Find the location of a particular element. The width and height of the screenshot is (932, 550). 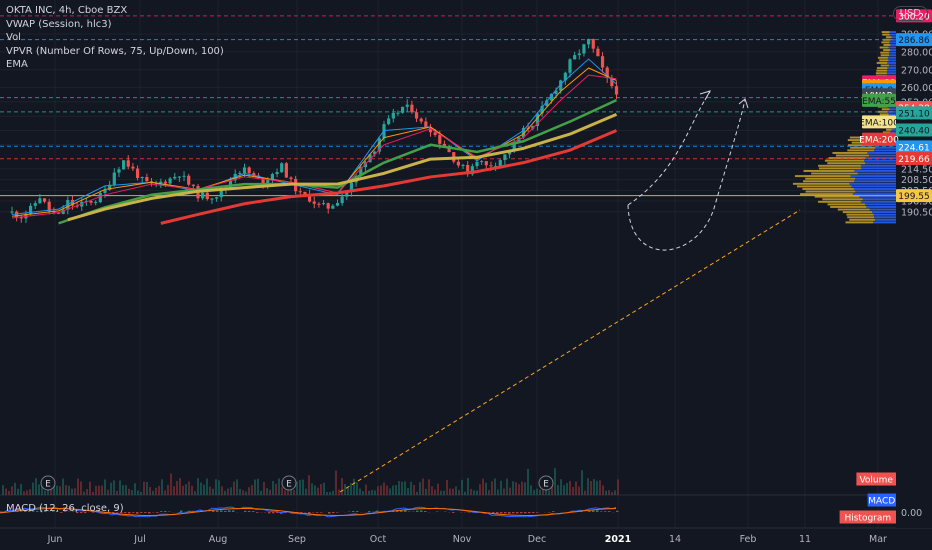

price-tag-label: EMA:100 is located at coordinates (879, 123).